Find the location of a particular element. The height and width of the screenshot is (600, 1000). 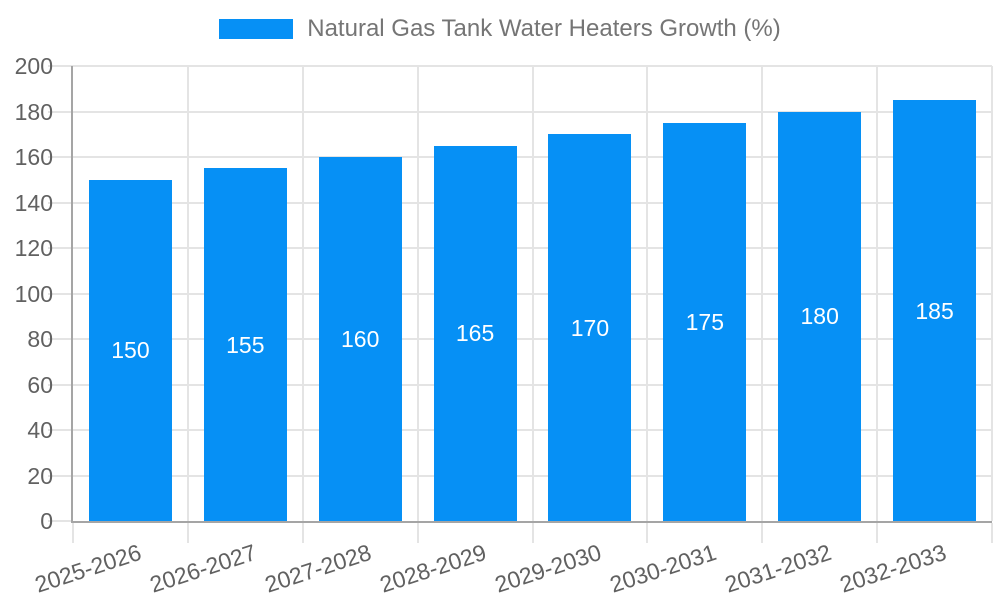

y-tick-label: 120 is located at coordinates (33, 248).